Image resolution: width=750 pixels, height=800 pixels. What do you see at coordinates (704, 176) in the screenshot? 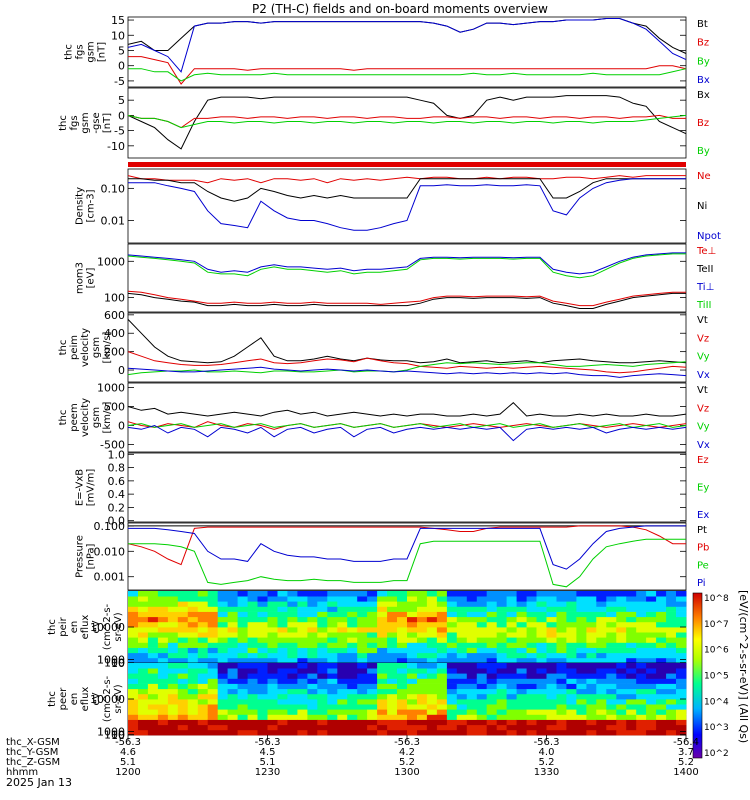
I see `legend-entry: Ne` at bounding box center [704, 176].